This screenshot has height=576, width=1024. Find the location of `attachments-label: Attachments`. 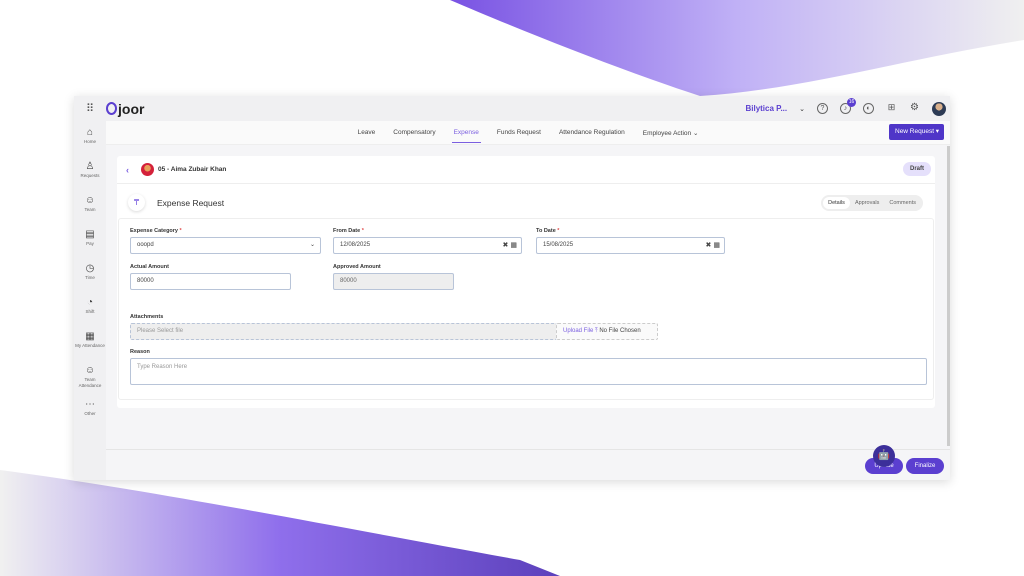

attachments-label: Attachments is located at coordinates (147, 317).